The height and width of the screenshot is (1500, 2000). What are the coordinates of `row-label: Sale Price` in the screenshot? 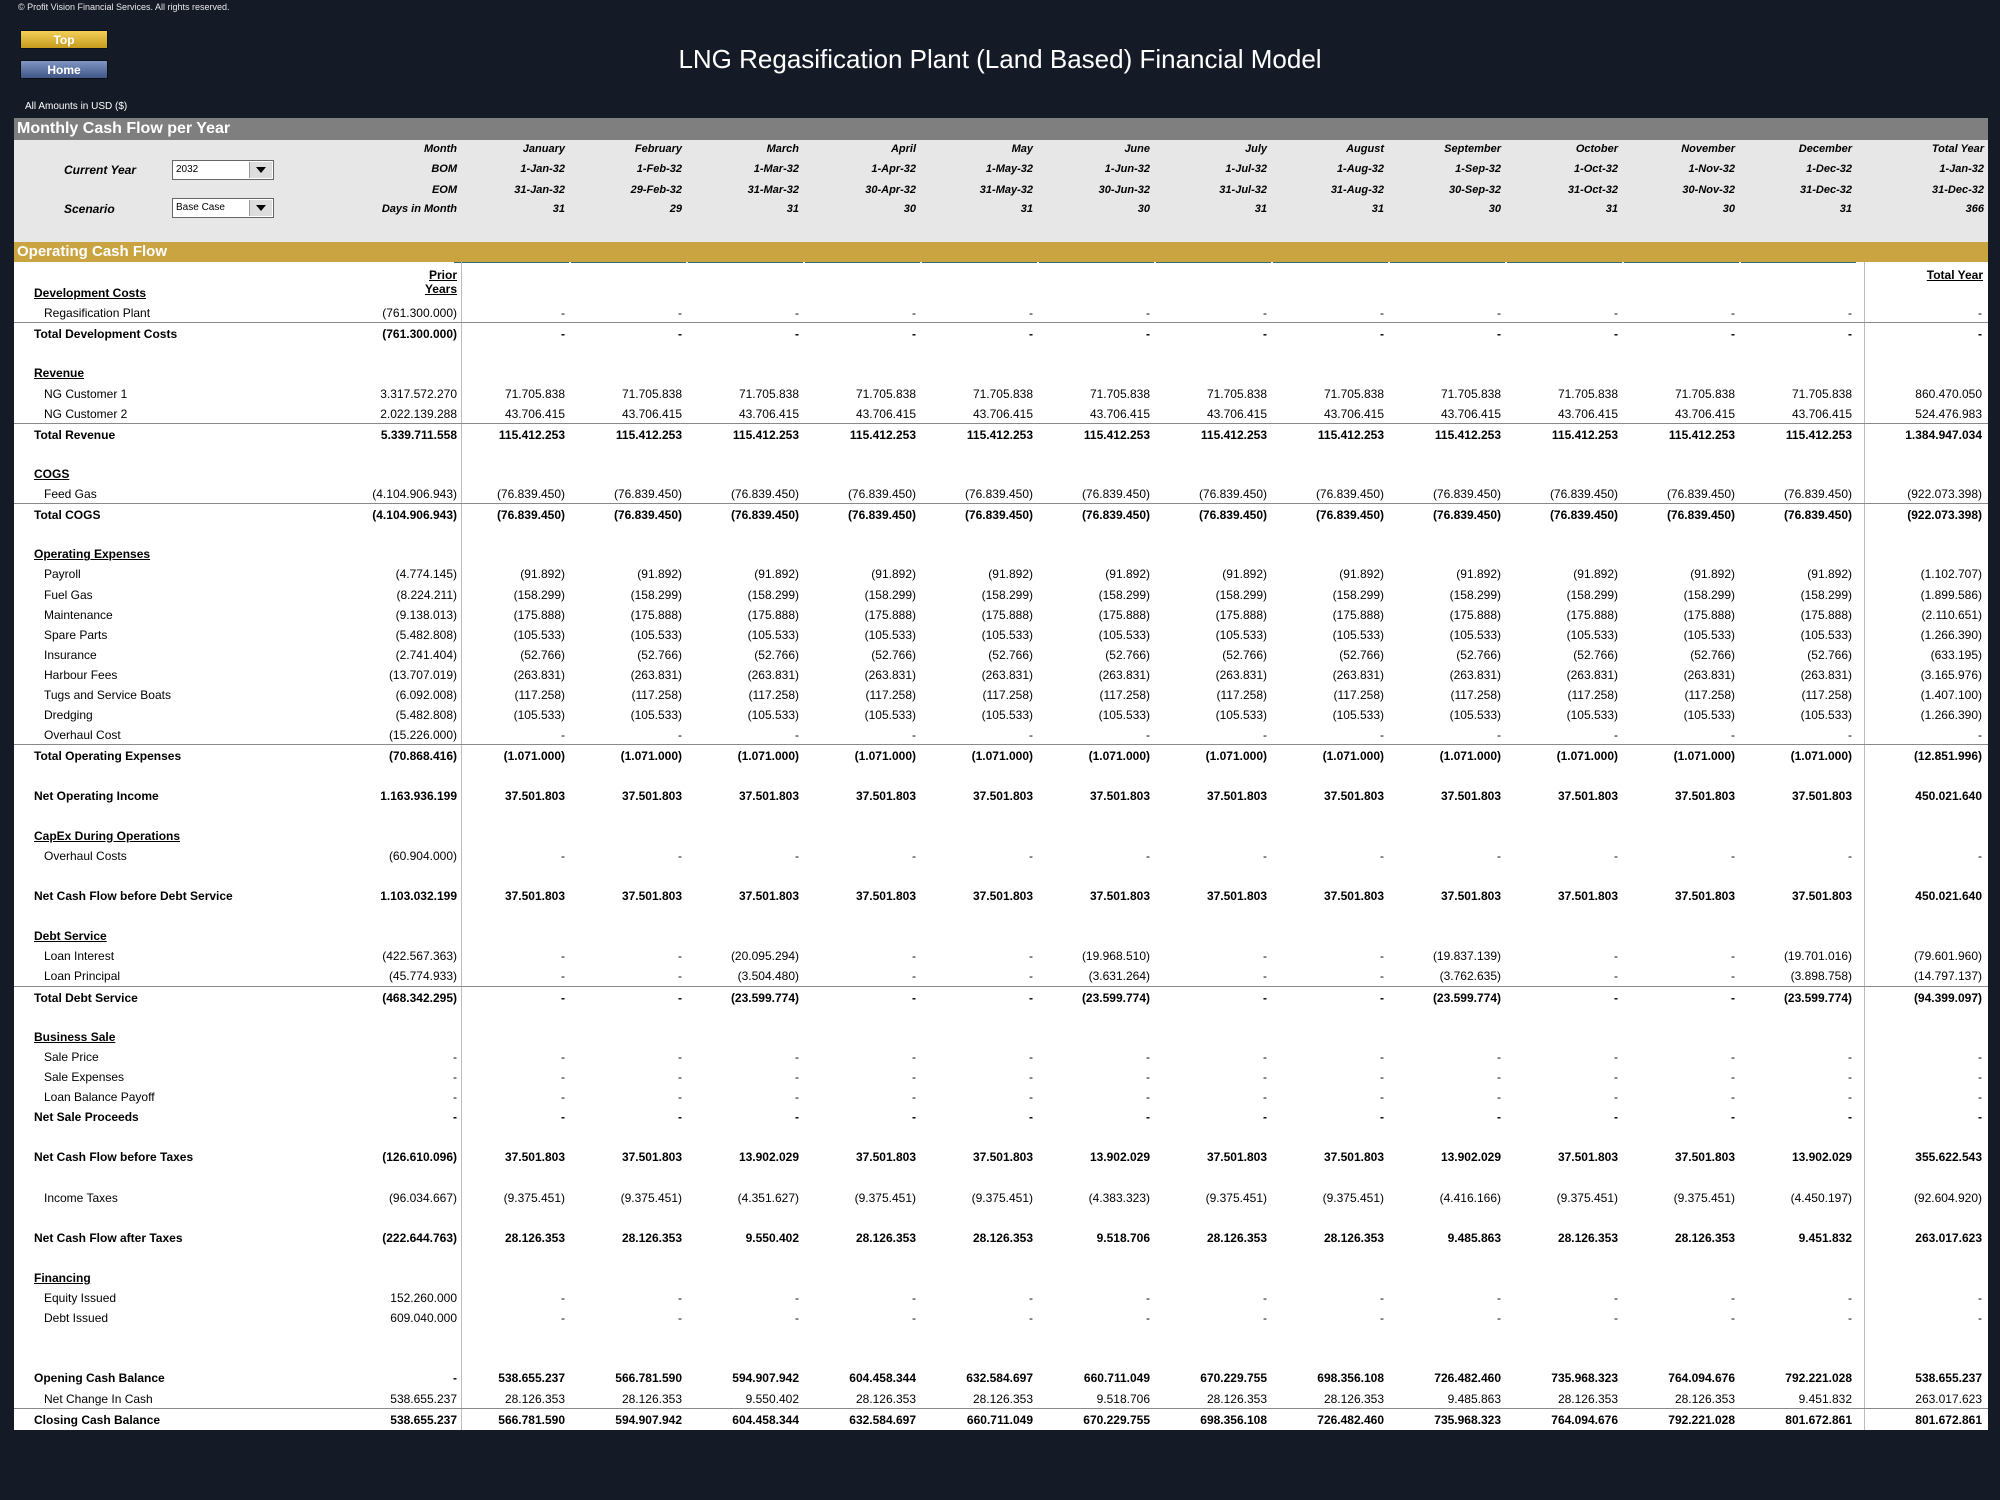 It's located at (71, 1056).